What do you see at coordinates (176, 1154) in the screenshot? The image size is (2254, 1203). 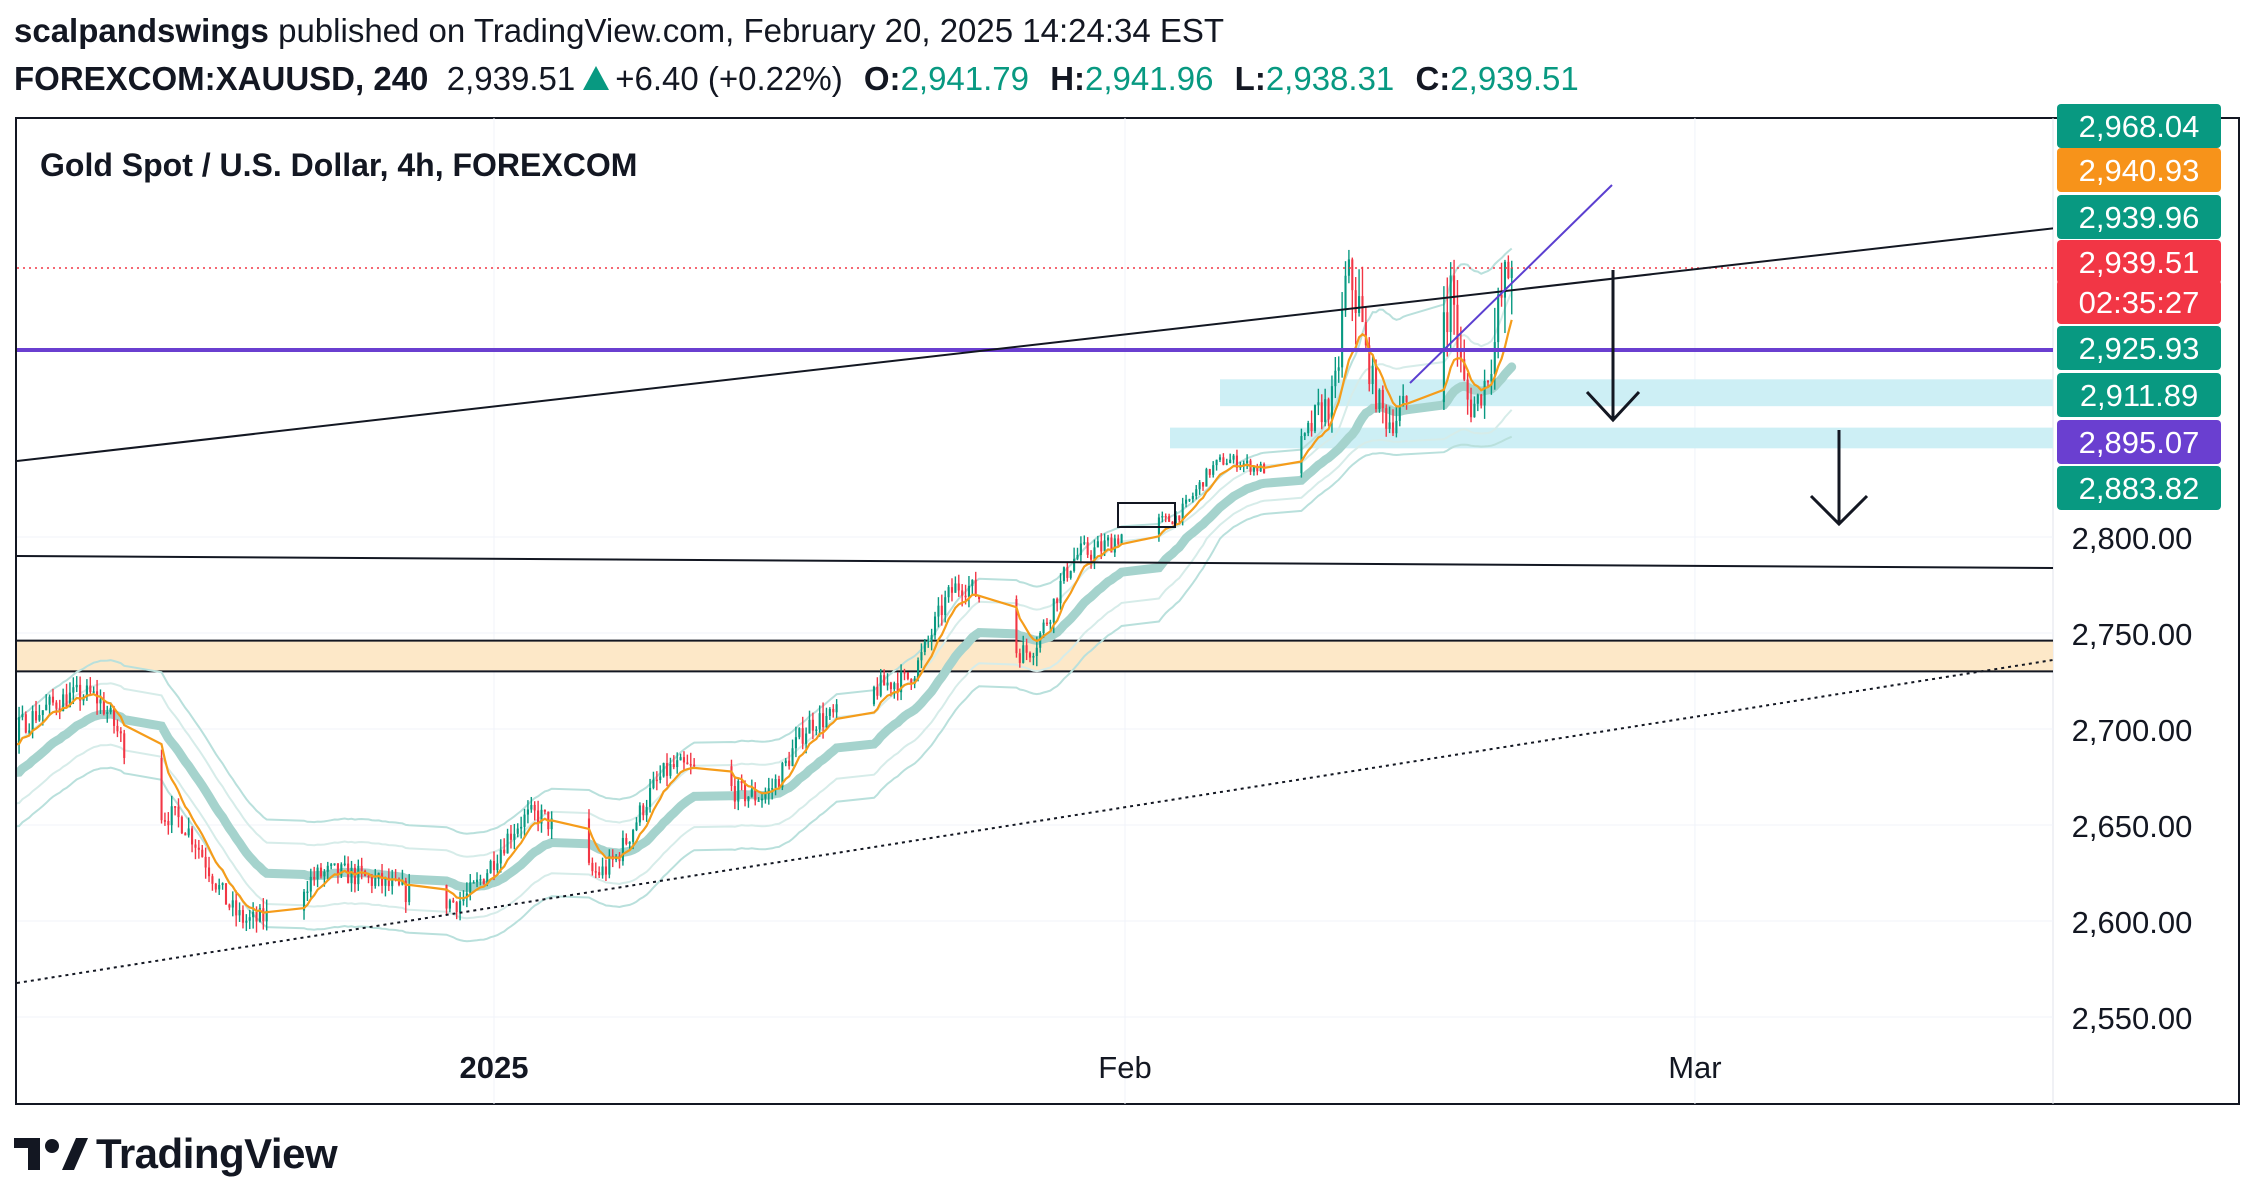 I see `tradingview-logo: TradingView` at bounding box center [176, 1154].